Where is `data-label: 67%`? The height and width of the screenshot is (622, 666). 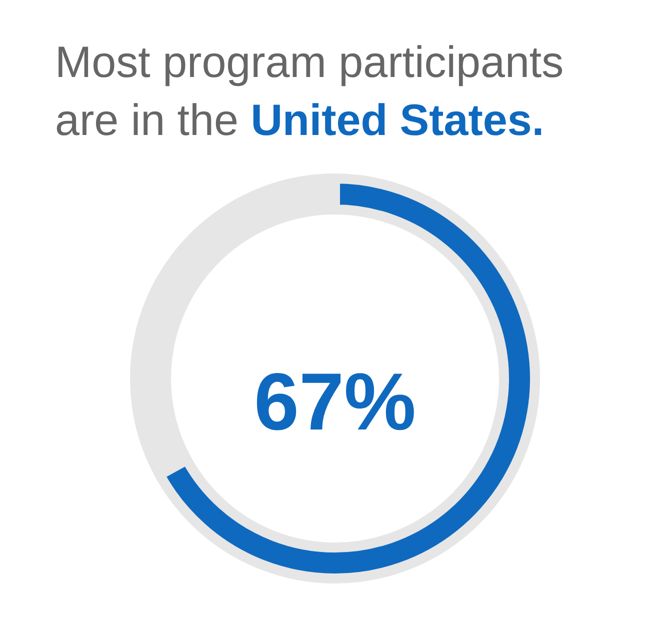
data-label: 67% is located at coordinates (335, 403).